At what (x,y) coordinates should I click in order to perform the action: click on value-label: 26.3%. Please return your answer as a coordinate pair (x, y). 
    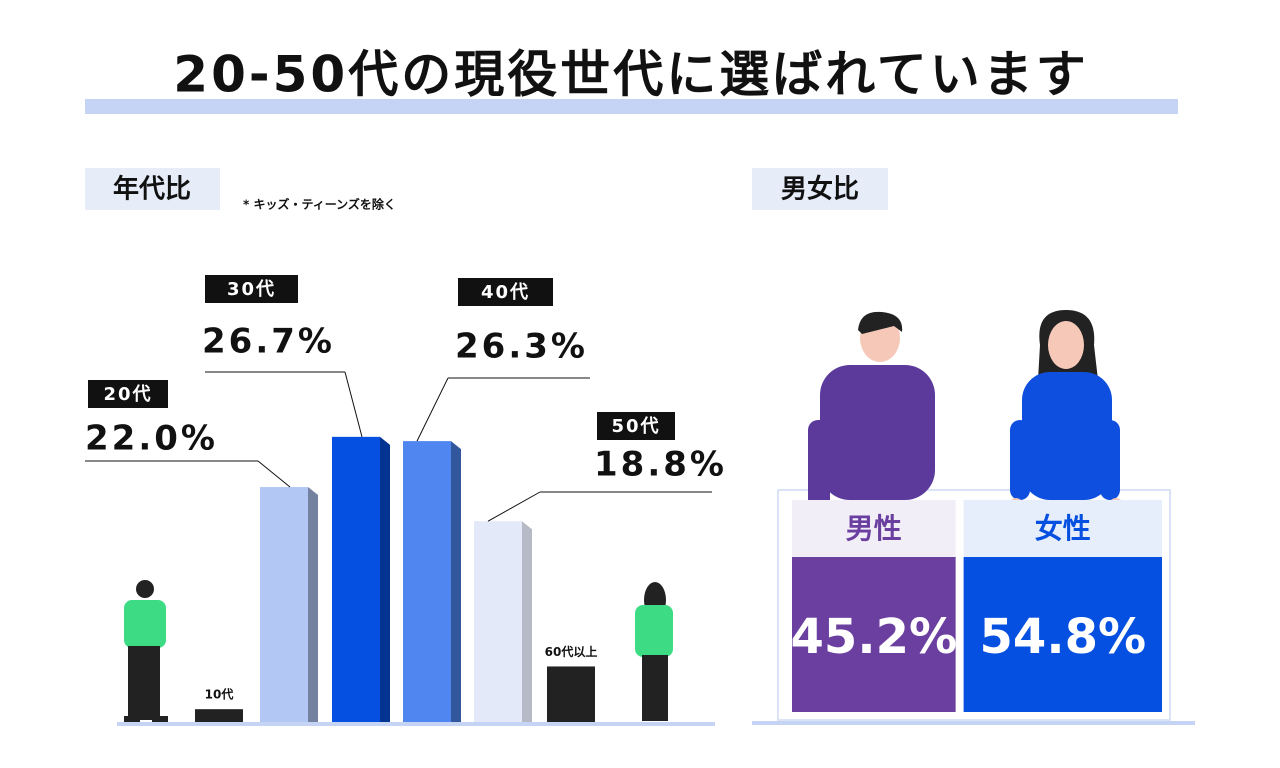
    Looking at the image, I should click on (521, 347).